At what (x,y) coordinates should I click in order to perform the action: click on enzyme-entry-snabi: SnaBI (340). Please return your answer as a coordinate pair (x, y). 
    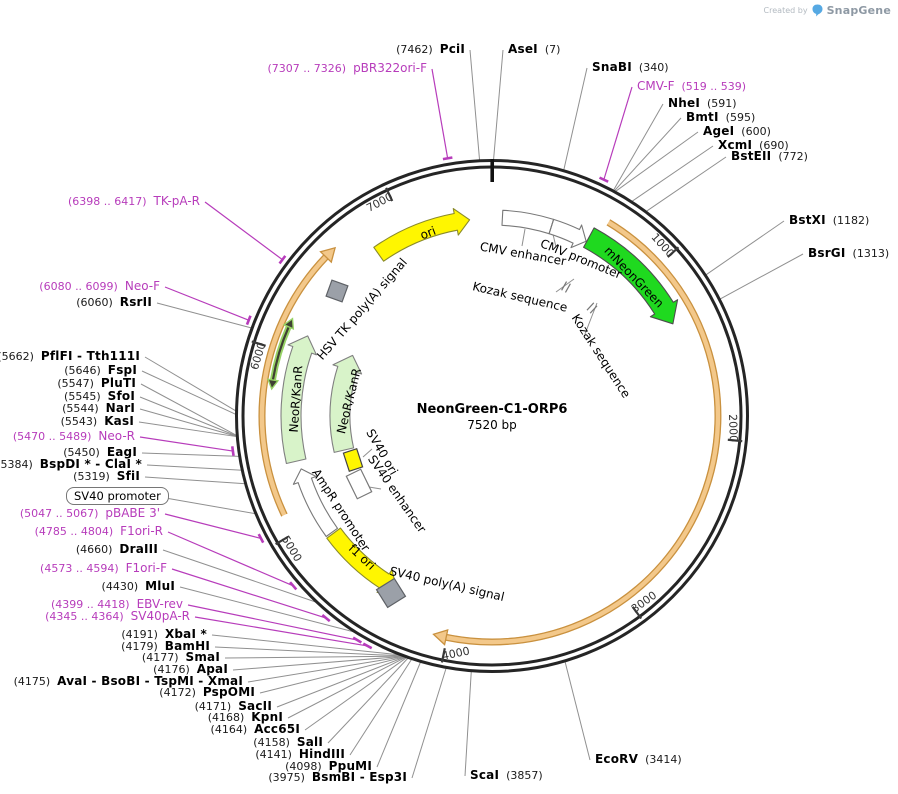
    Looking at the image, I should click on (630, 67).